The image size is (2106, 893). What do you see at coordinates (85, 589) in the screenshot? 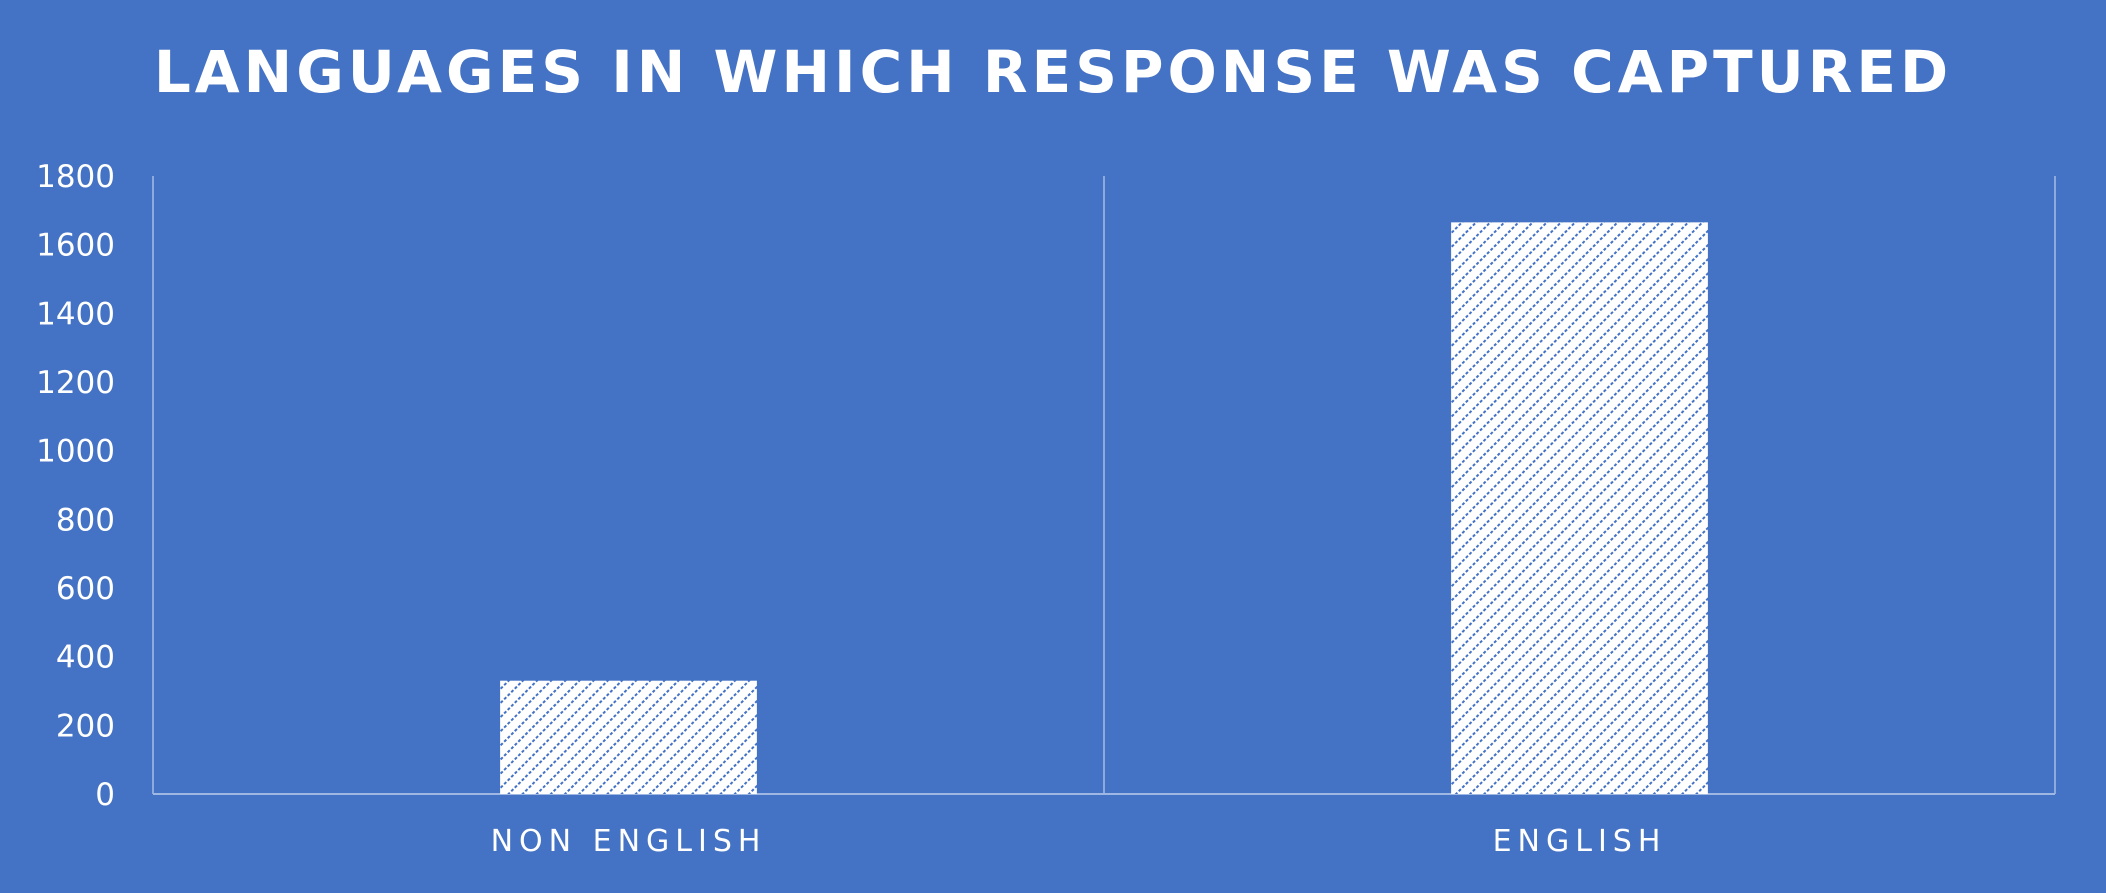
I see `y-tick-label: 600` at bounding box center [85, 589].